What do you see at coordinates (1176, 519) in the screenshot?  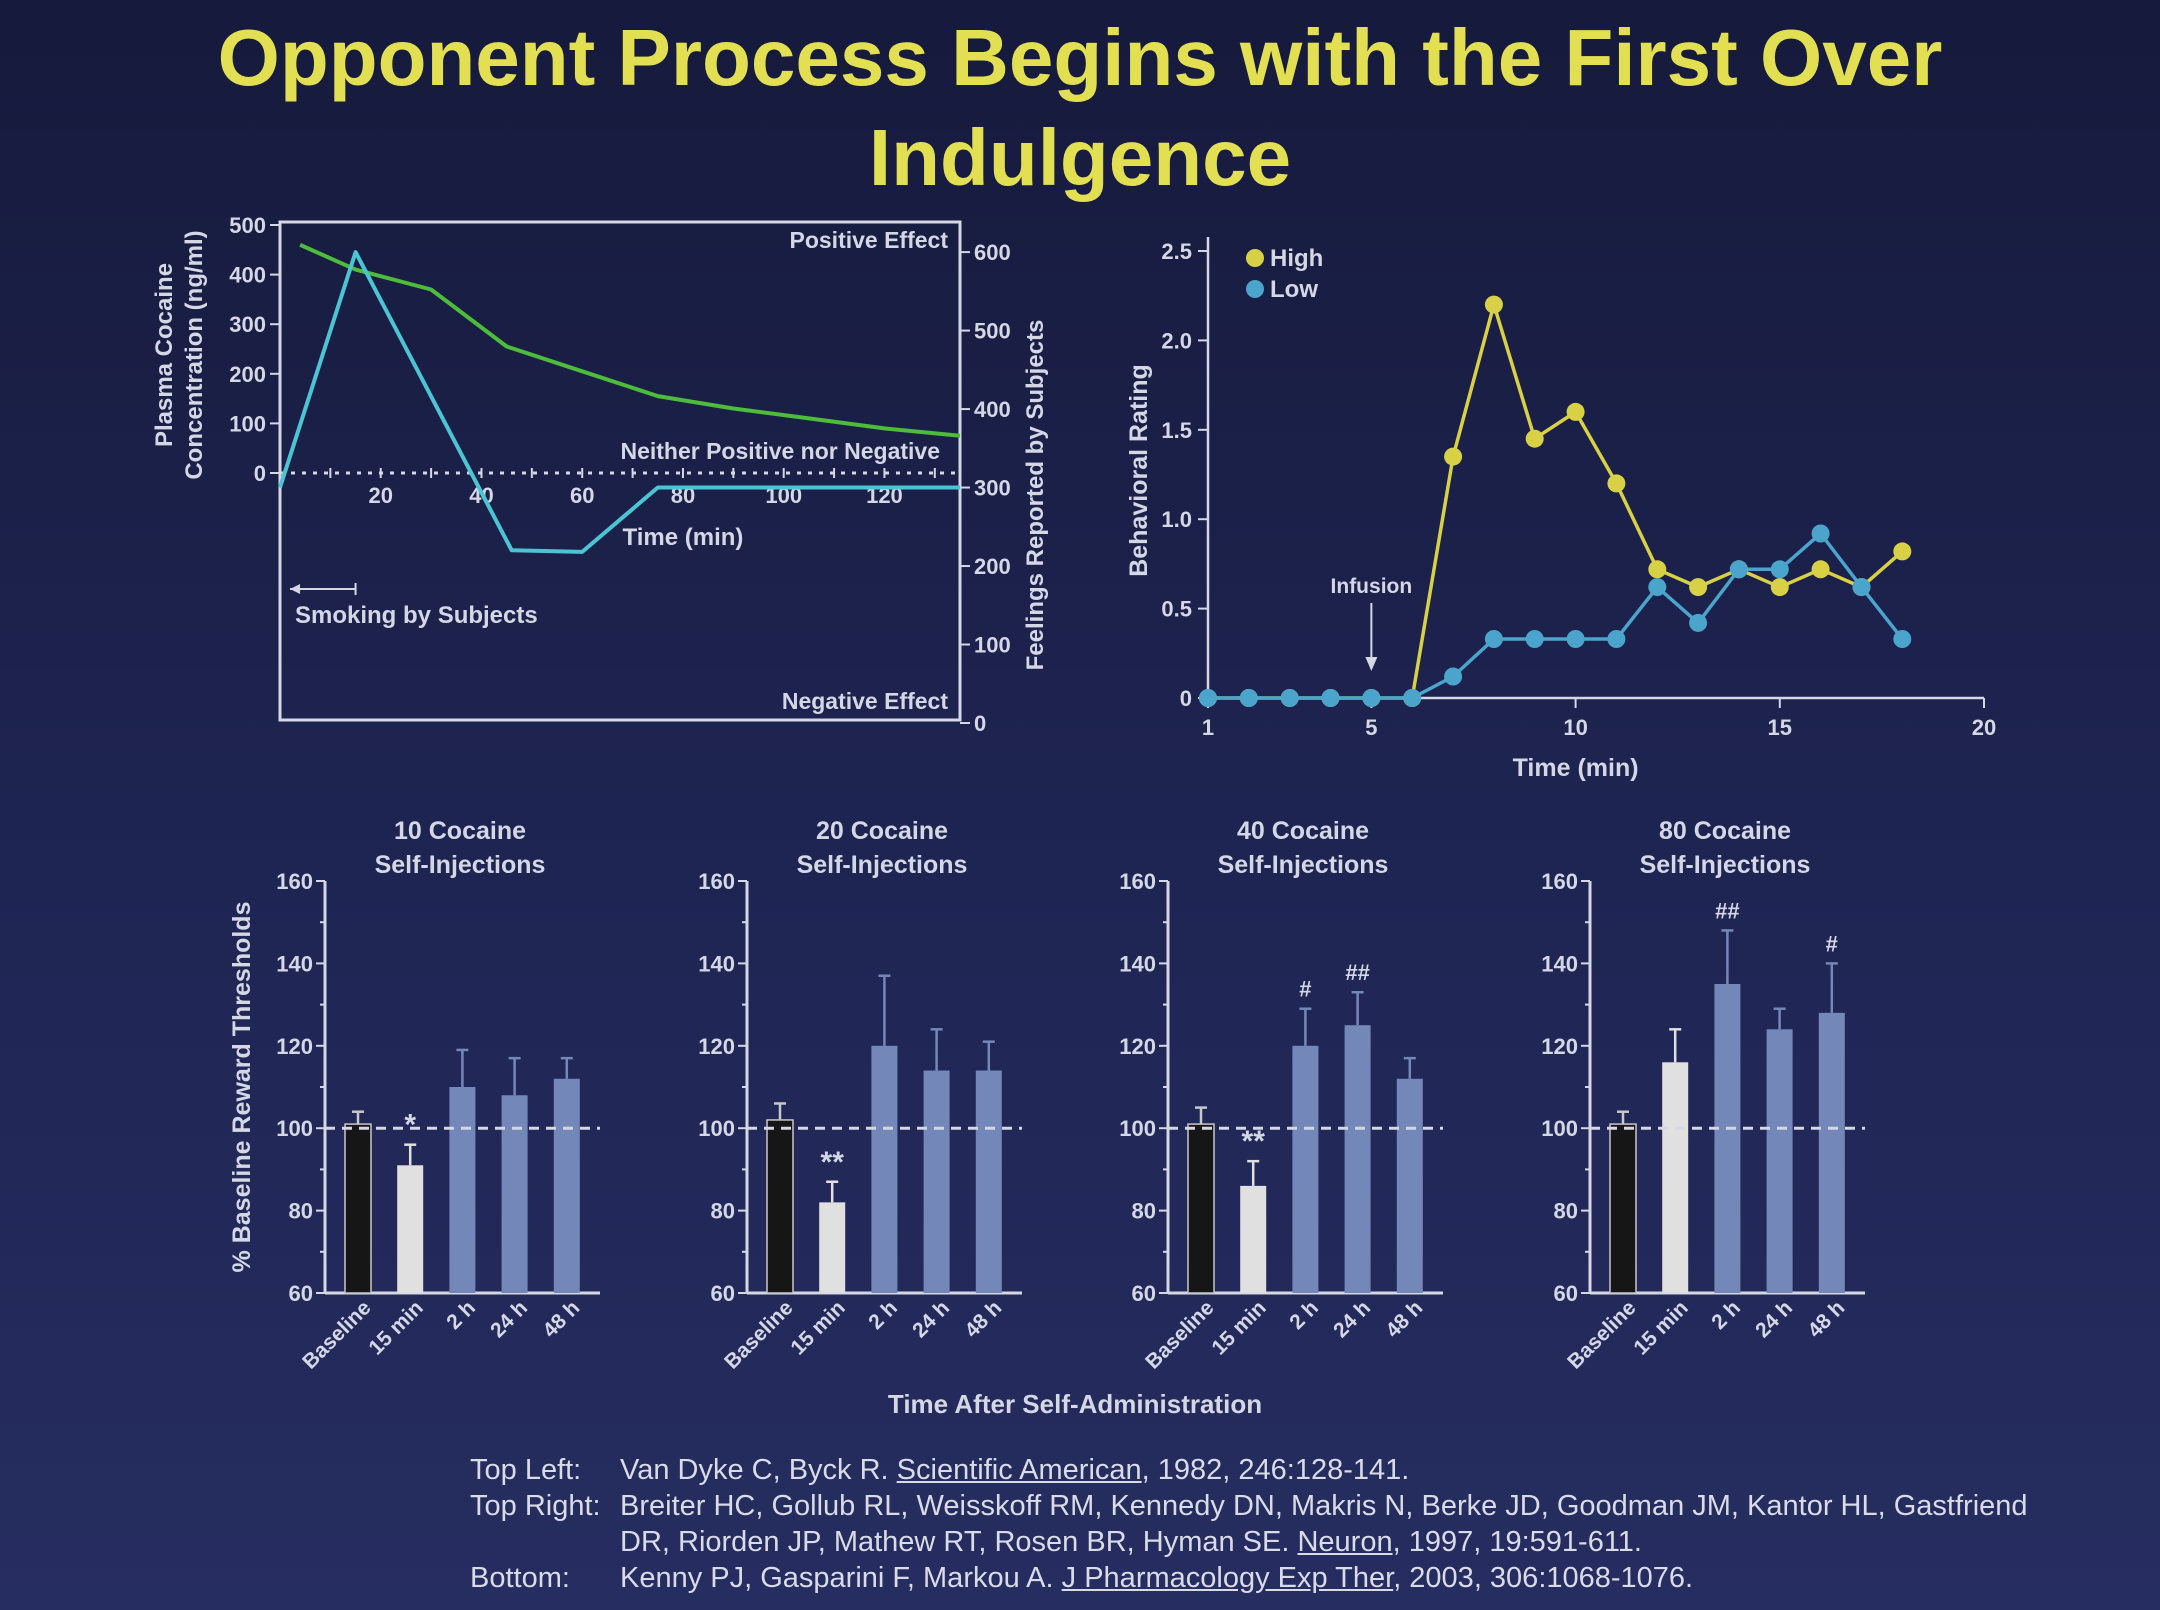 I see `y-tick-label: 1.0` at bounding box center [1176, 519].